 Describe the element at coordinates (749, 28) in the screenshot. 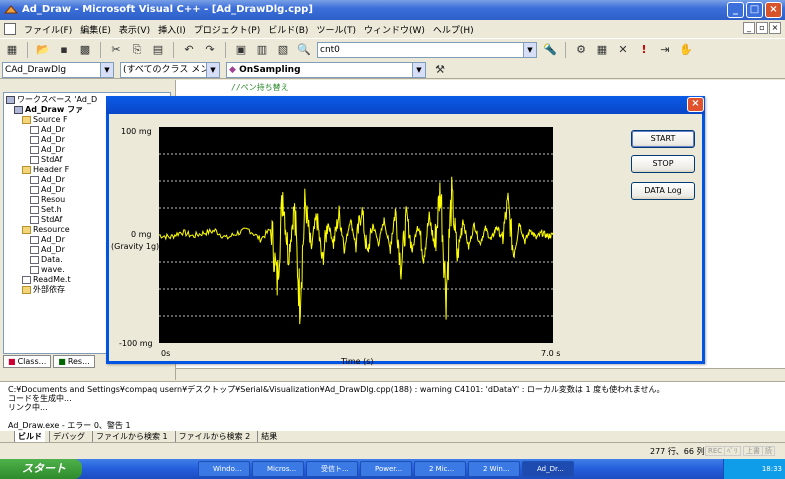

I see `mdi-minimize-button: _` at that location.